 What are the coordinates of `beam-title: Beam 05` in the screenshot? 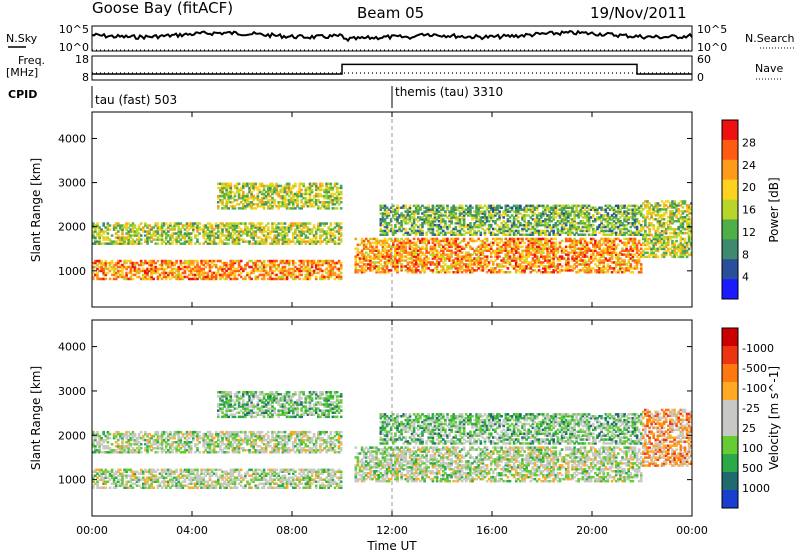 It's located at (390, 13).